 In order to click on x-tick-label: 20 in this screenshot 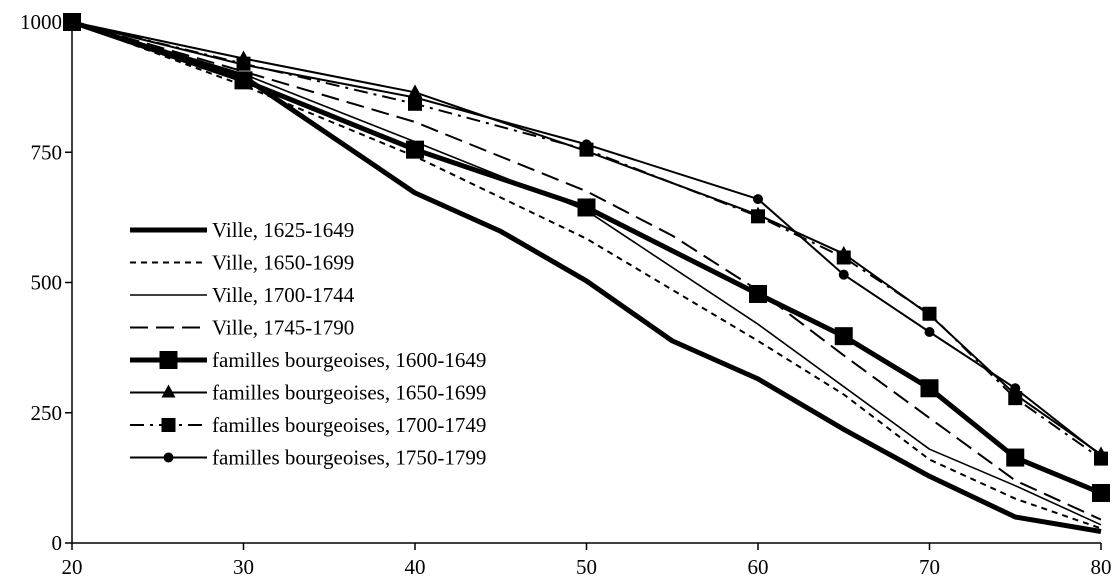, I will do `click(72, 567)`.